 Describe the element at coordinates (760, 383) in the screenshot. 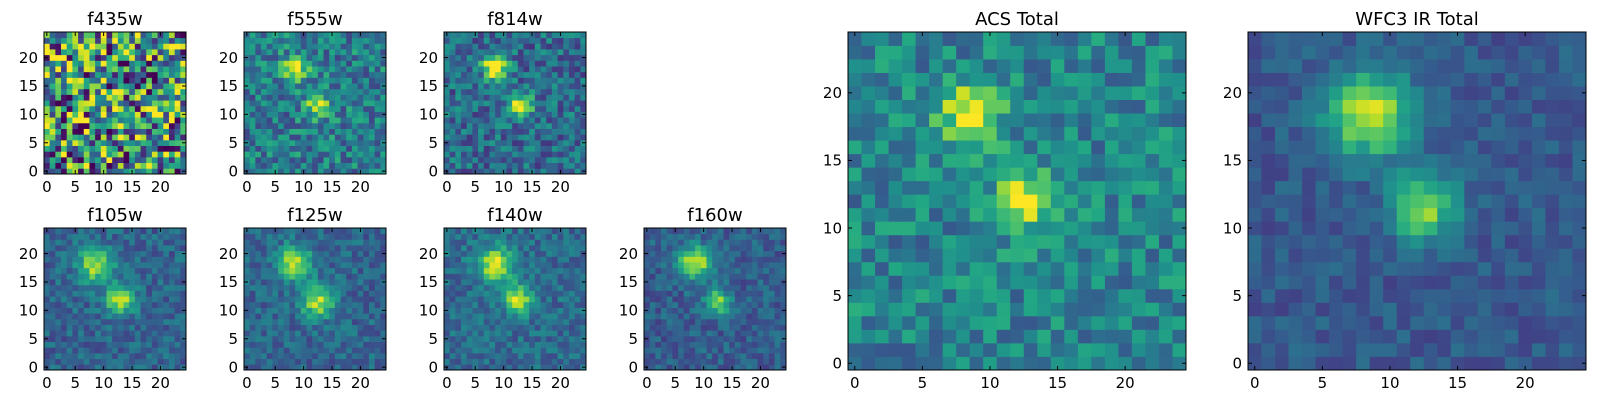

I see `x-tick-label: 20` at that location.